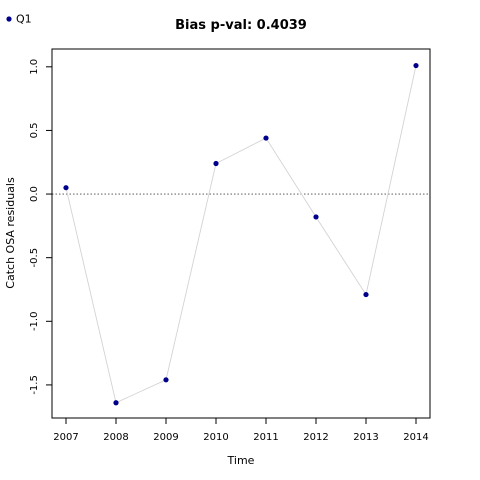  I want to click on data-point-2014, so click(416, 65).